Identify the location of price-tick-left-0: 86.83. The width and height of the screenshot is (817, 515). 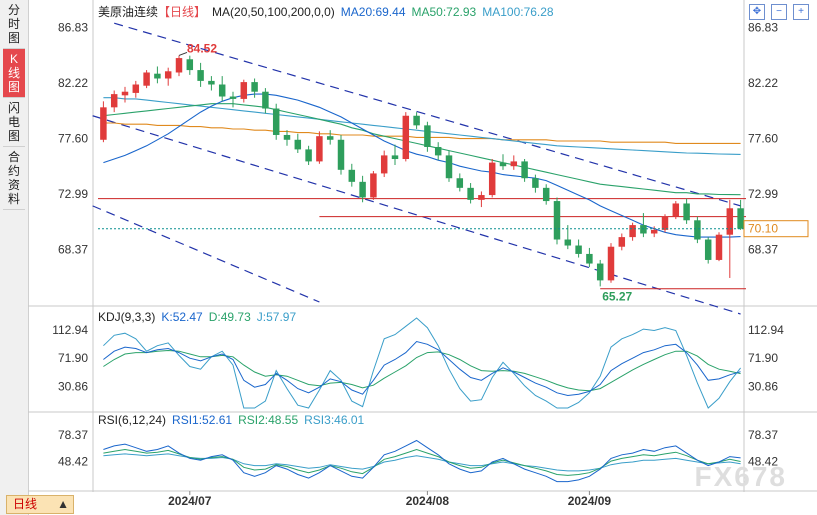
(73, 28).